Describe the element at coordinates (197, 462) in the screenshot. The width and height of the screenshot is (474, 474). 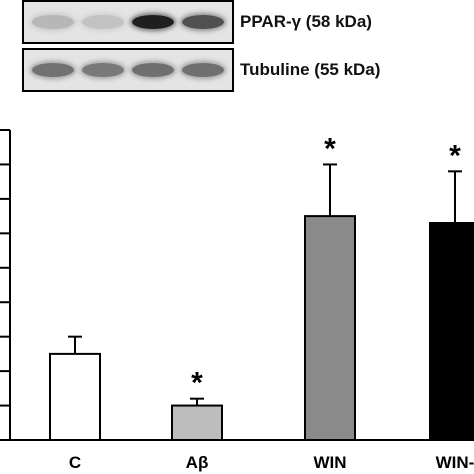
I see `x-tick-label: Aβ` at that location.